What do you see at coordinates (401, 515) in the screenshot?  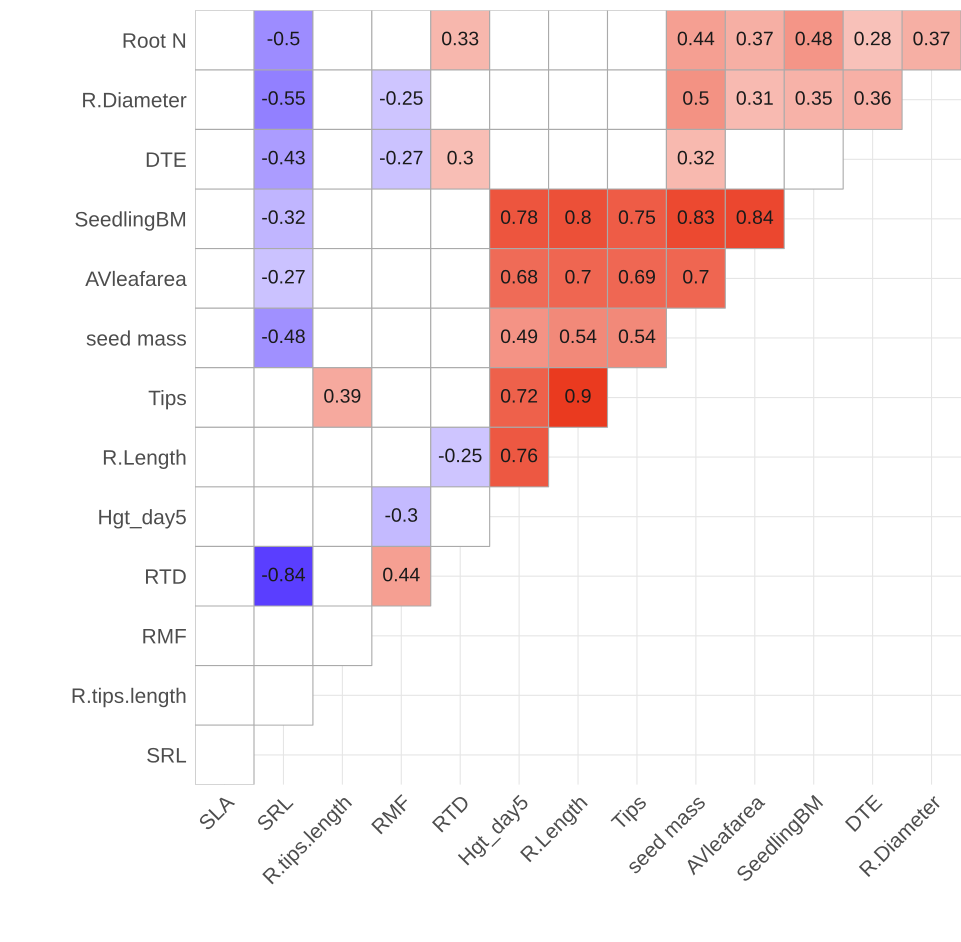 I see `data-label: -0.3` at bounding box center [401, 515].